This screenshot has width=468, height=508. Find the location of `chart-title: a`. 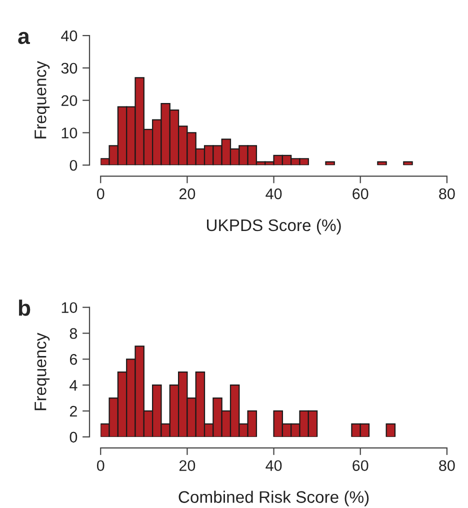

chart-title: a is located at coordinates (24, 38).